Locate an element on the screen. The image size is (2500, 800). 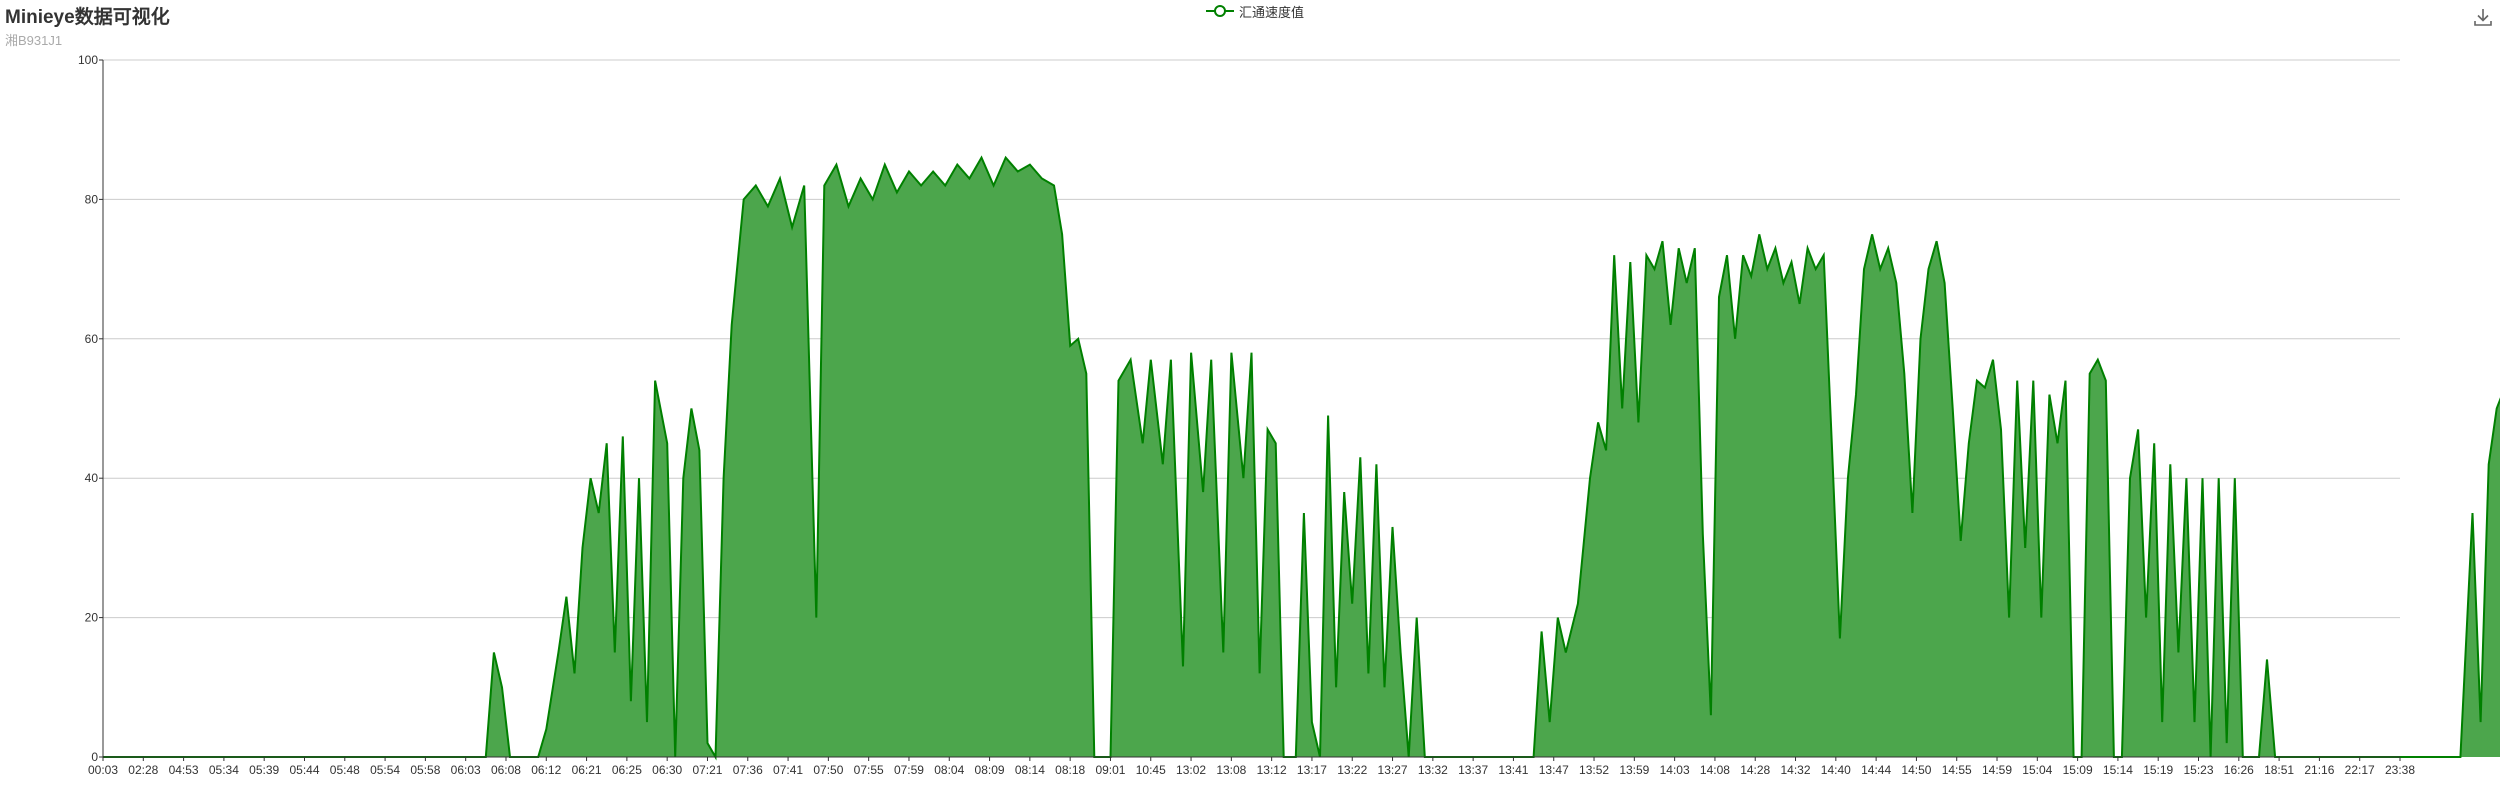
x-tick-label: 13:12 is located at coordinates (1272, 770).